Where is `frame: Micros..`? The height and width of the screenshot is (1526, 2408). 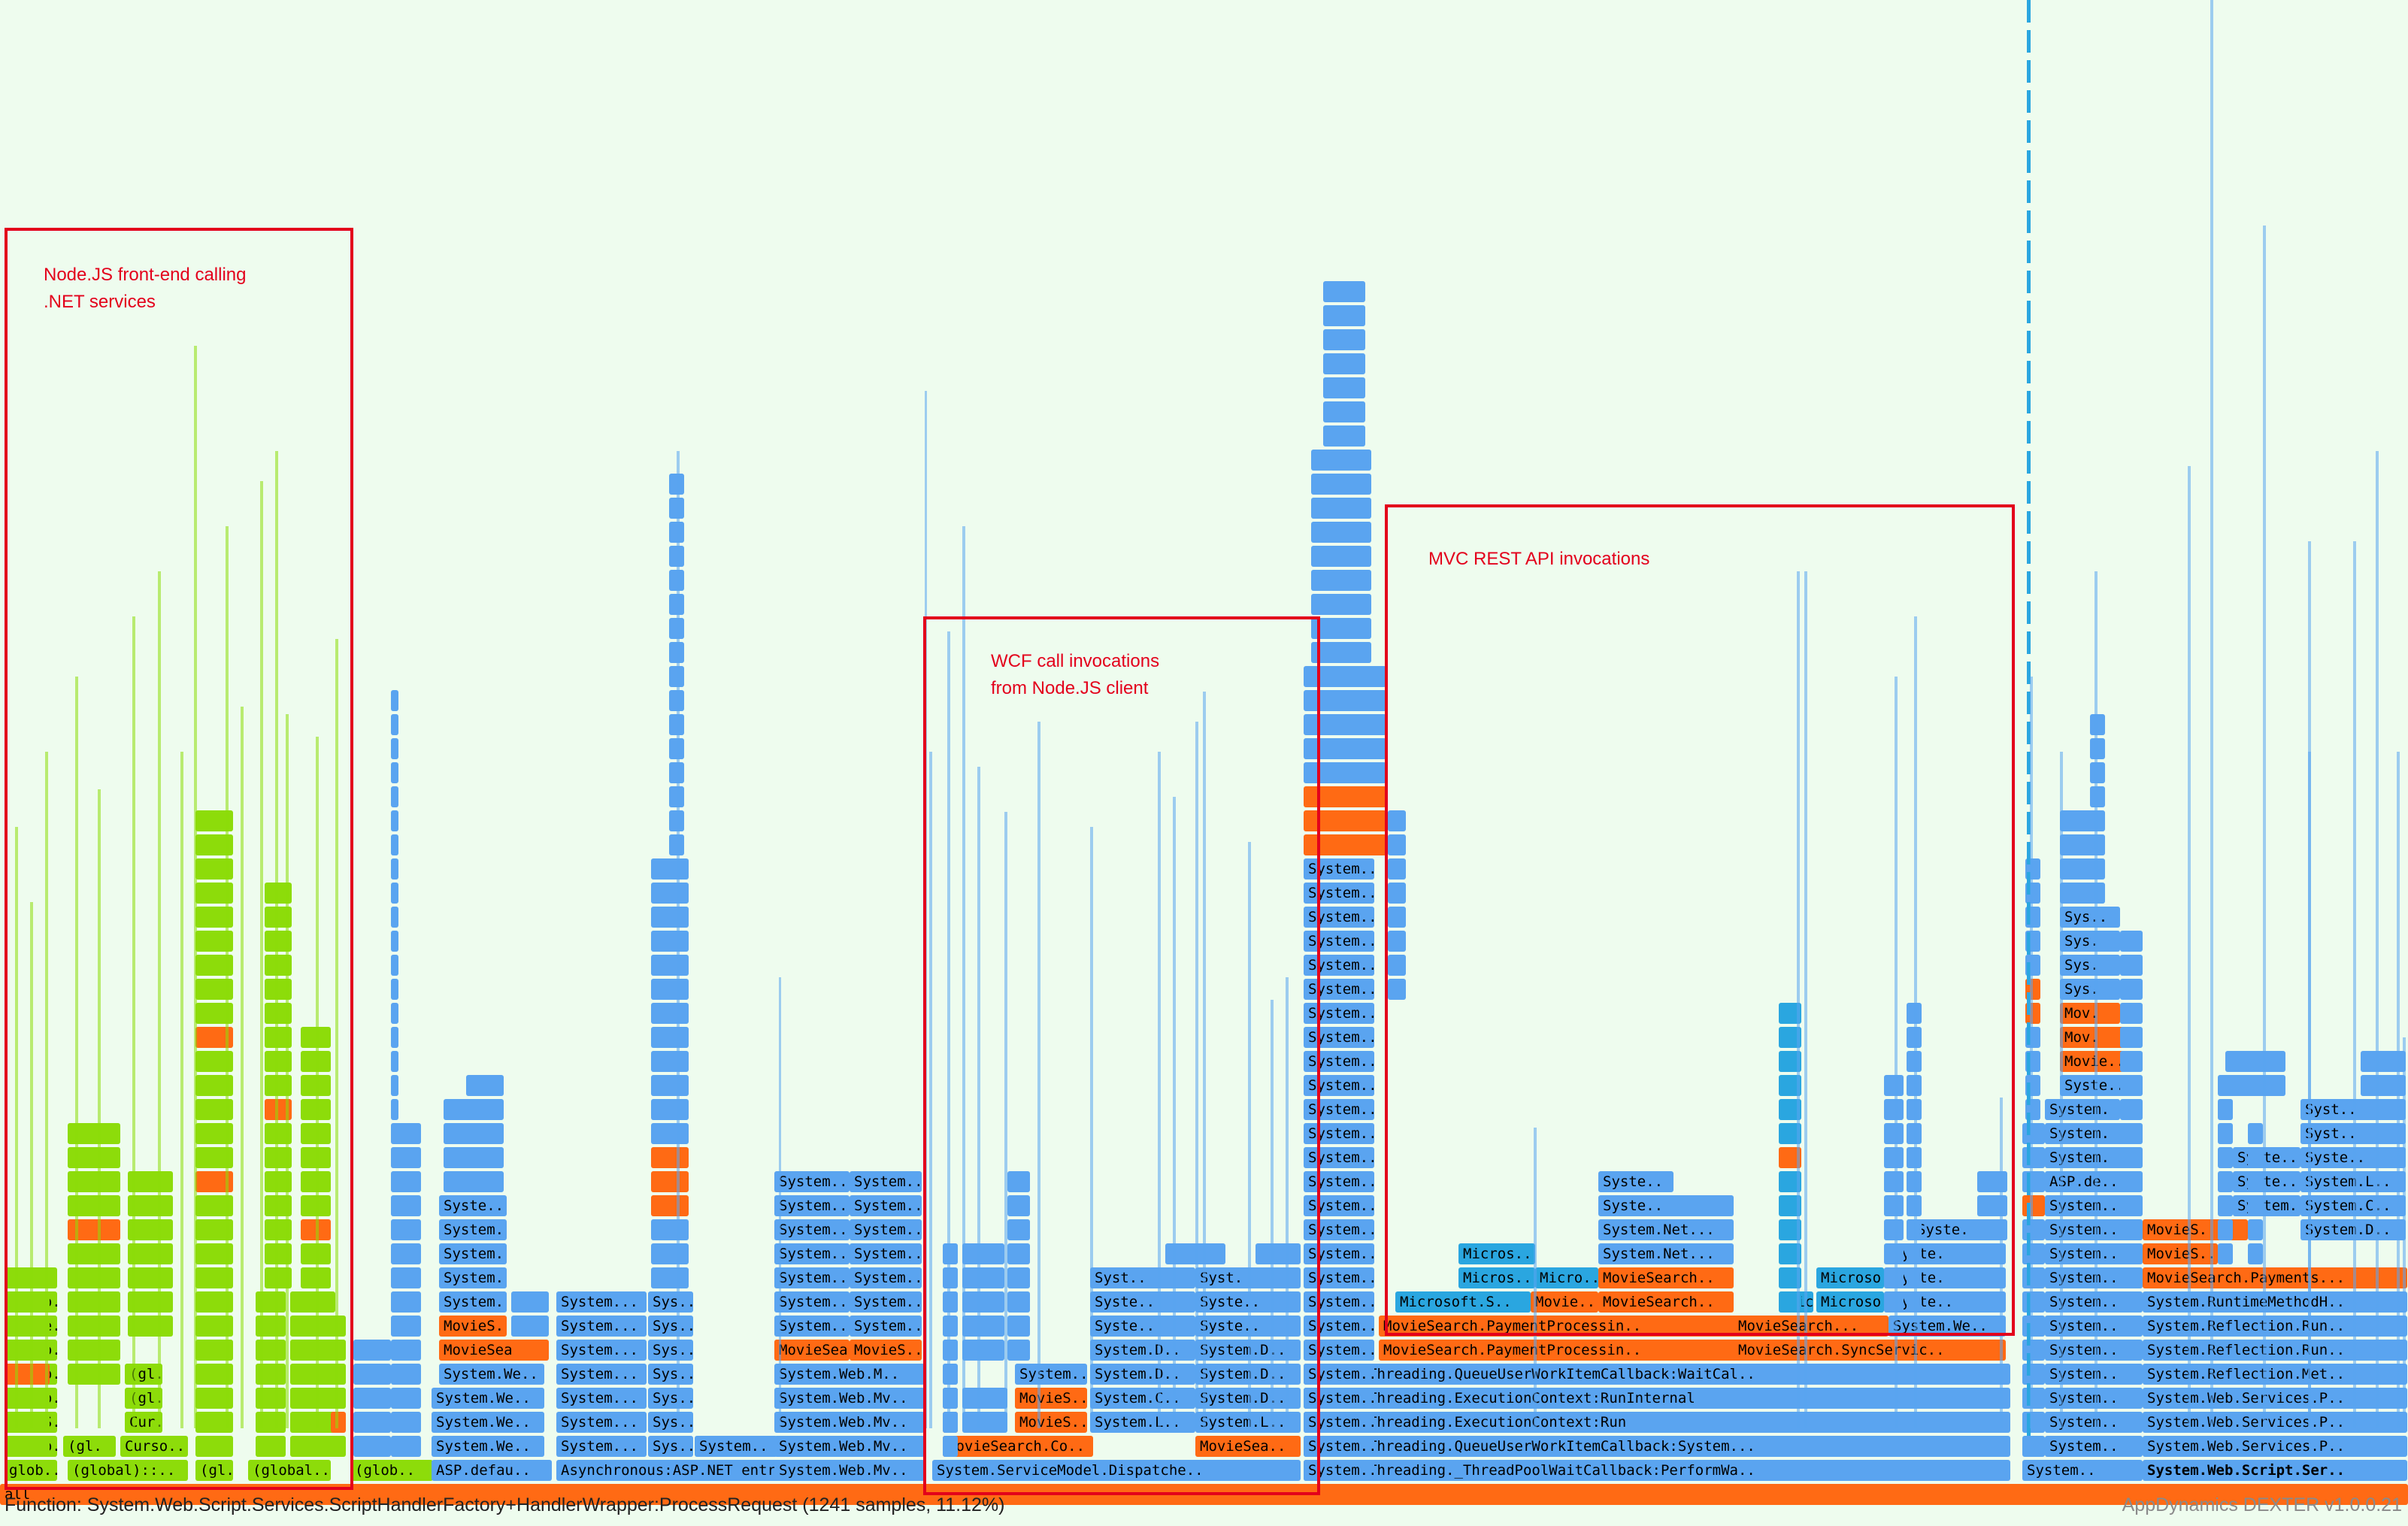
frame: Micros.. is located at coordinates (1497, 1253).